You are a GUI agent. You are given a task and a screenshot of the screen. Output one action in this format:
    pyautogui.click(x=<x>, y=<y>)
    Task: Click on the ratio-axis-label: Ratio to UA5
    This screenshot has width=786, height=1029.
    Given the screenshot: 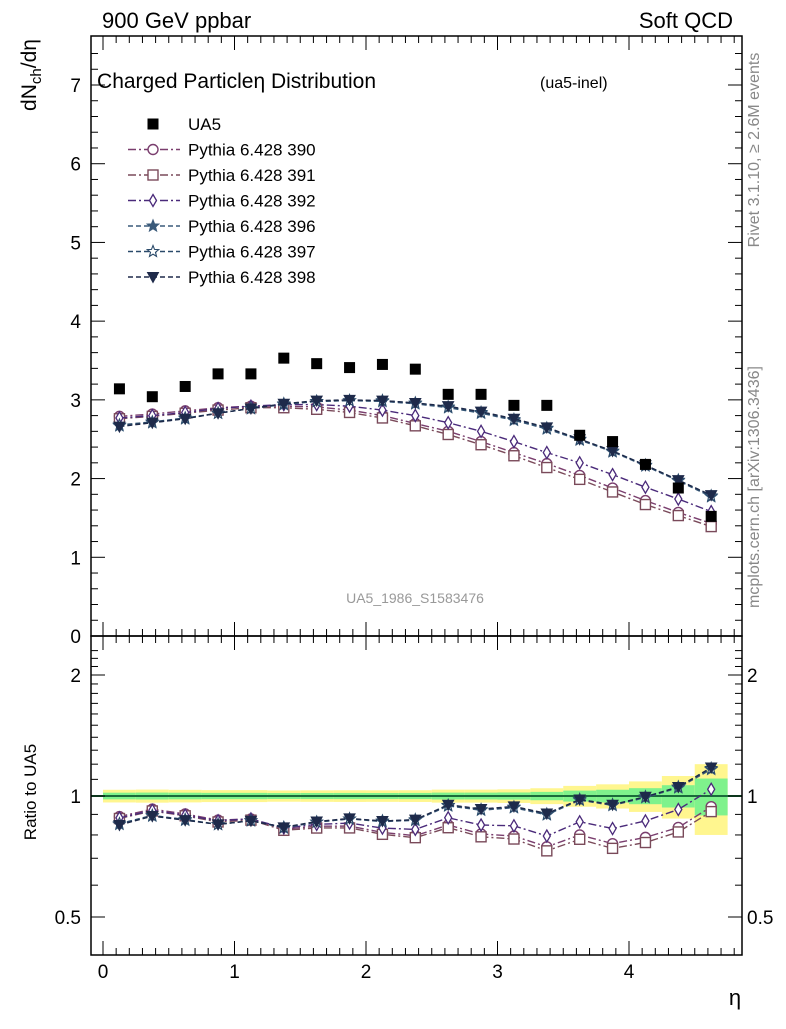 What is the action you would take?
    pyautogui.click(x=30, y=792)
    